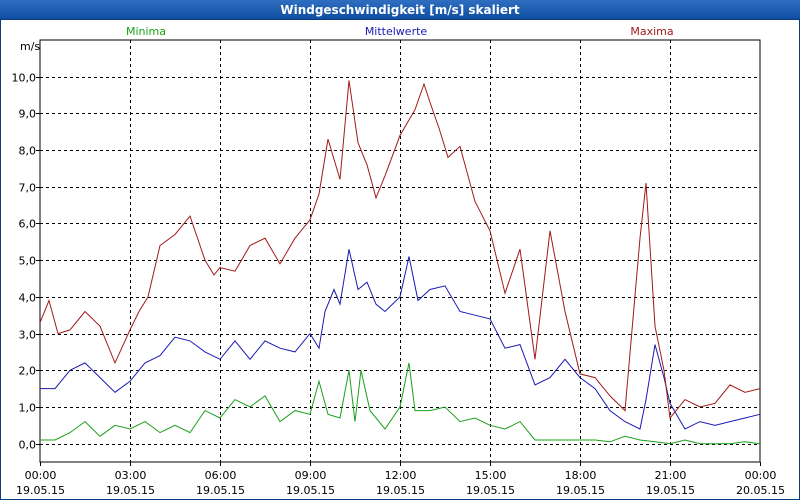 Image resolution: width=800 pixels, height=500 pixels. What do you see at coordinates (28, 114) in the screenshot?
I see `y-tick-label: 9,0` at bounding box center [28, 114].